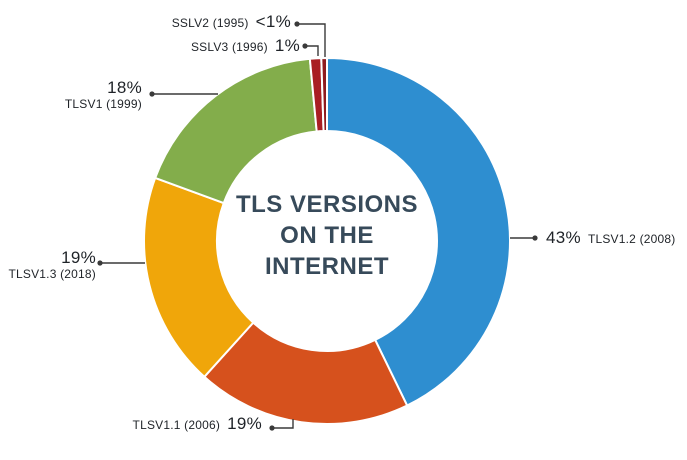 This screenshot has height=460, width=687. What do you see at coordinates (210, 23) in the screenshot?
I see `label-sslv2-name: SSLV2 (1995)` at bounding box center [210, 23].